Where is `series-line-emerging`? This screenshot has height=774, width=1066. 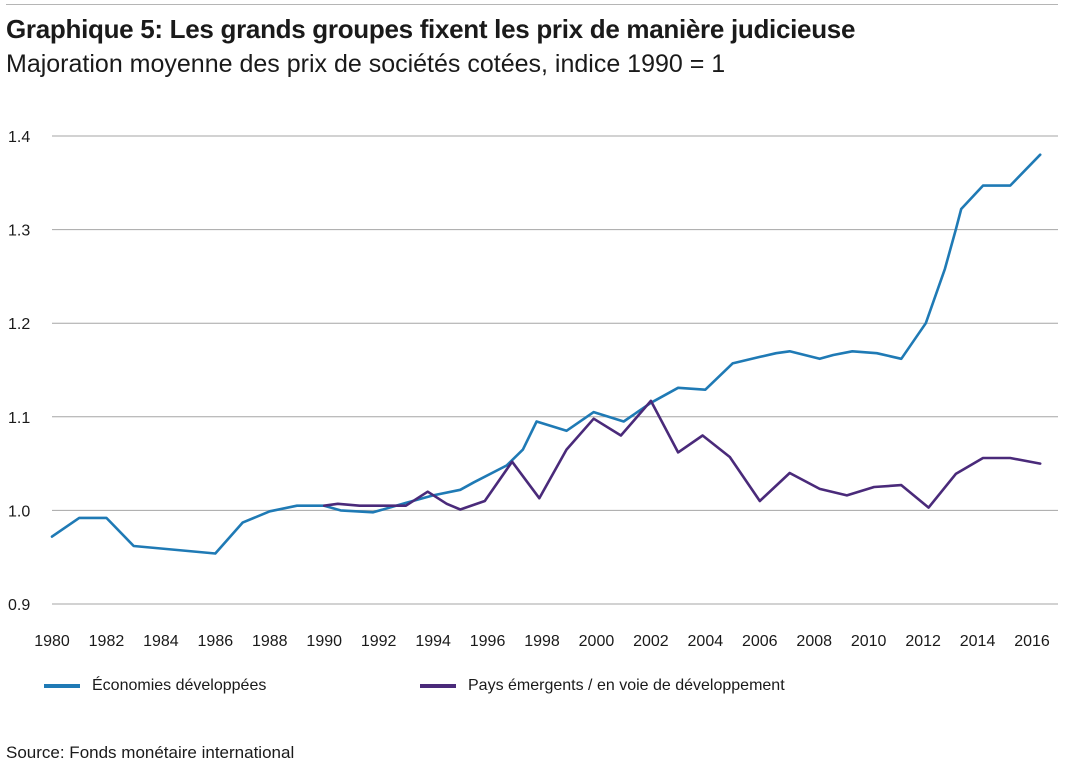
series-line-emerging is located at coordinates (682, 455).